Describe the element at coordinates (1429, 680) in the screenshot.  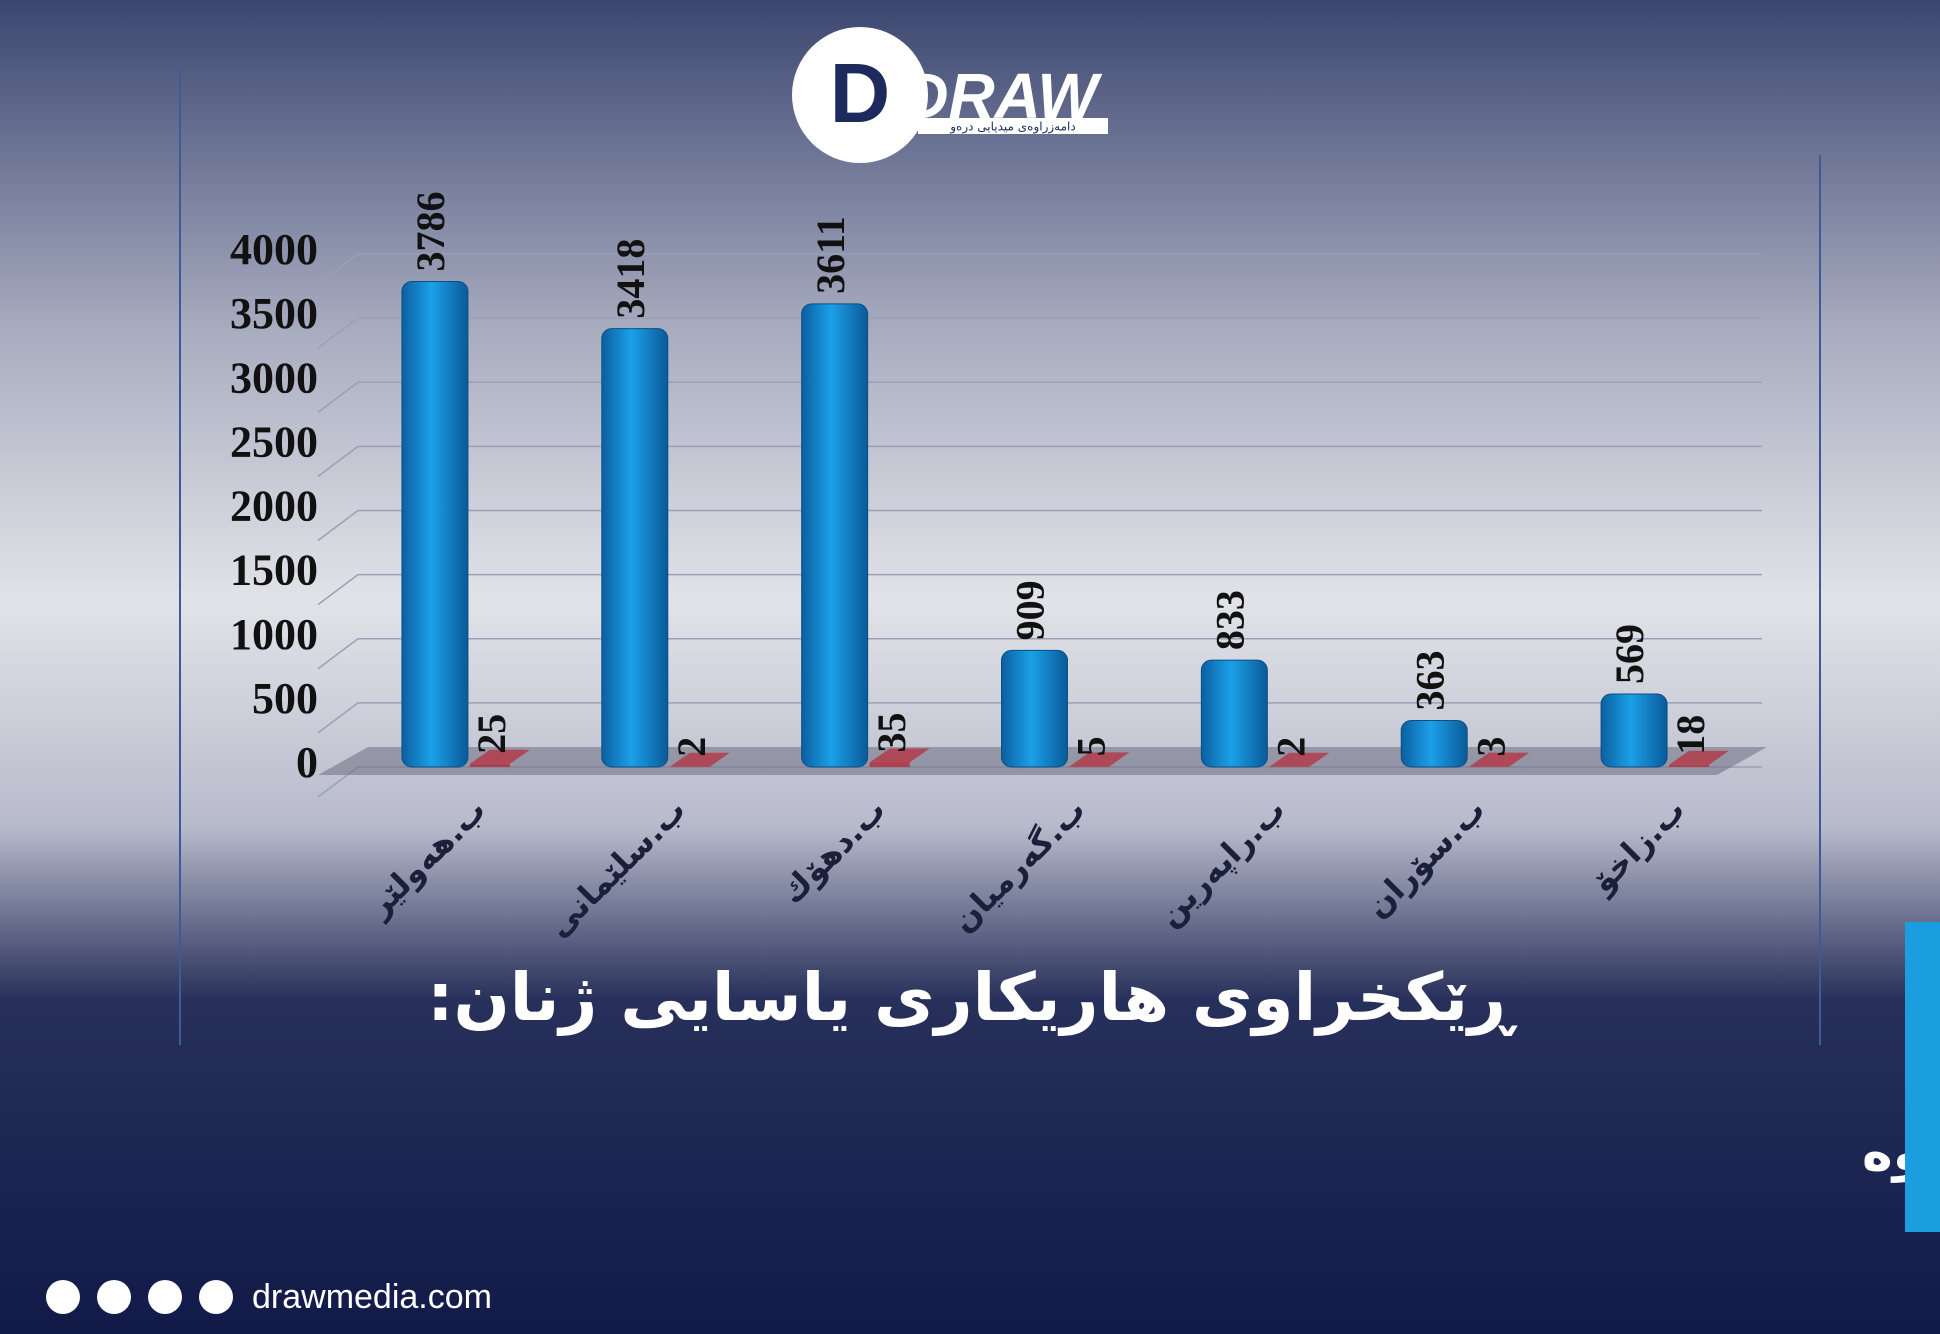
I see `value-label: 363` at that location.